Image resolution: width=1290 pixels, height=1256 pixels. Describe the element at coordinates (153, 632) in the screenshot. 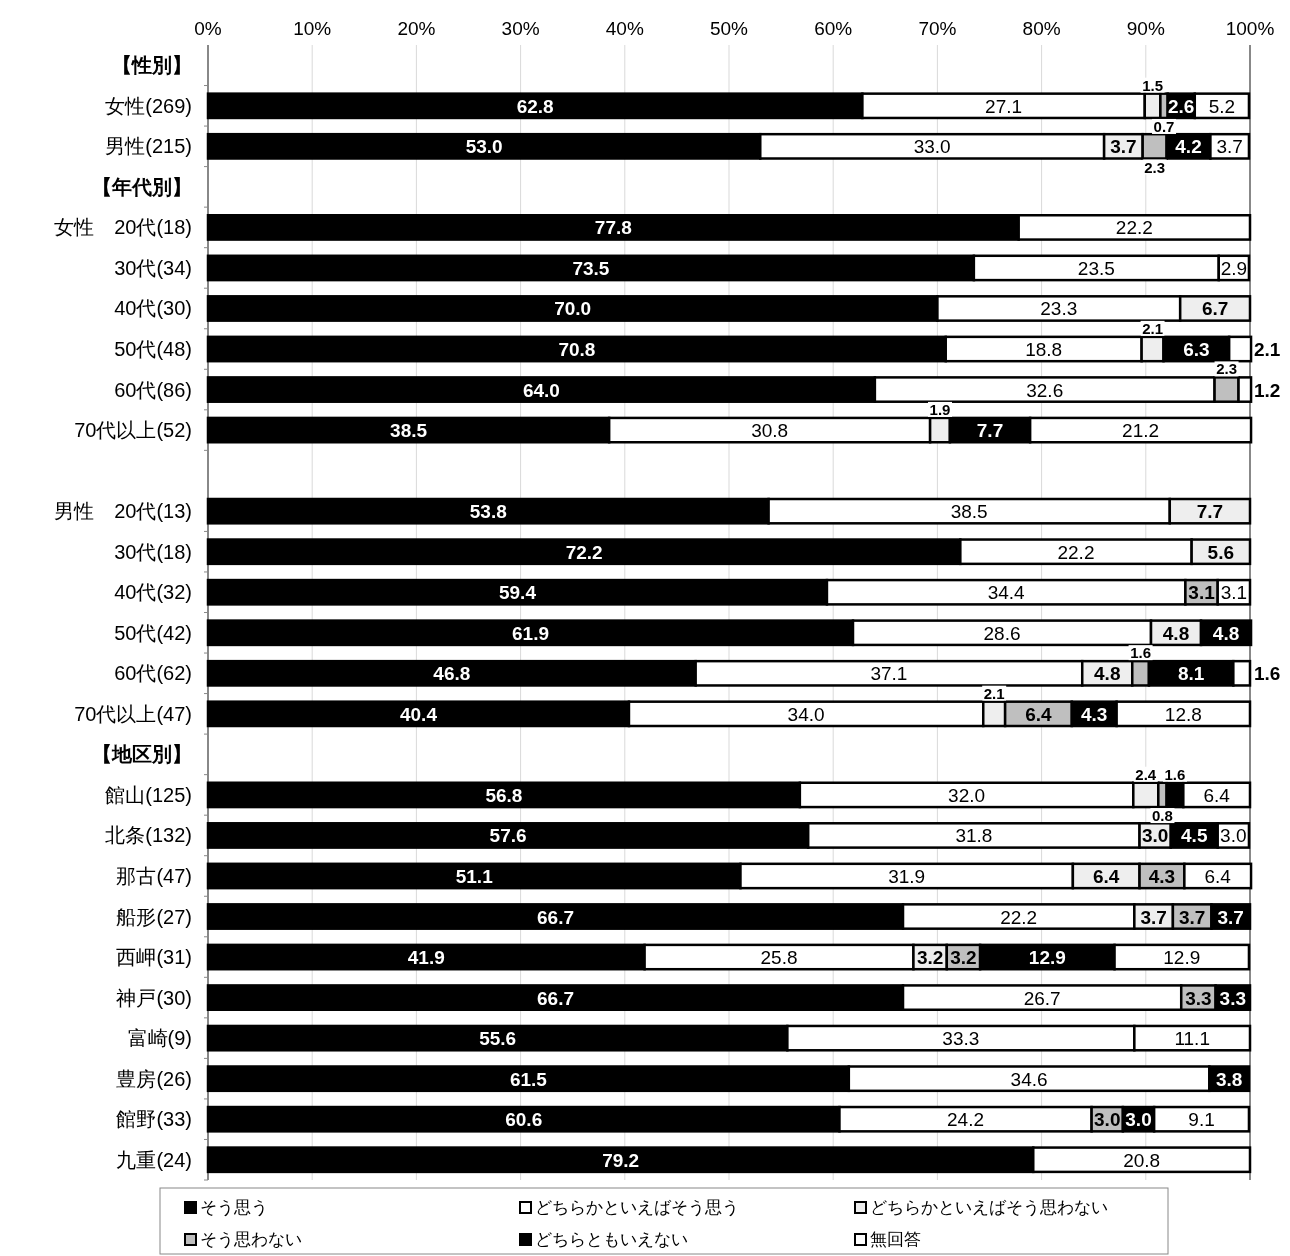

I see `y-tick-label: 50代(42)` at that location.